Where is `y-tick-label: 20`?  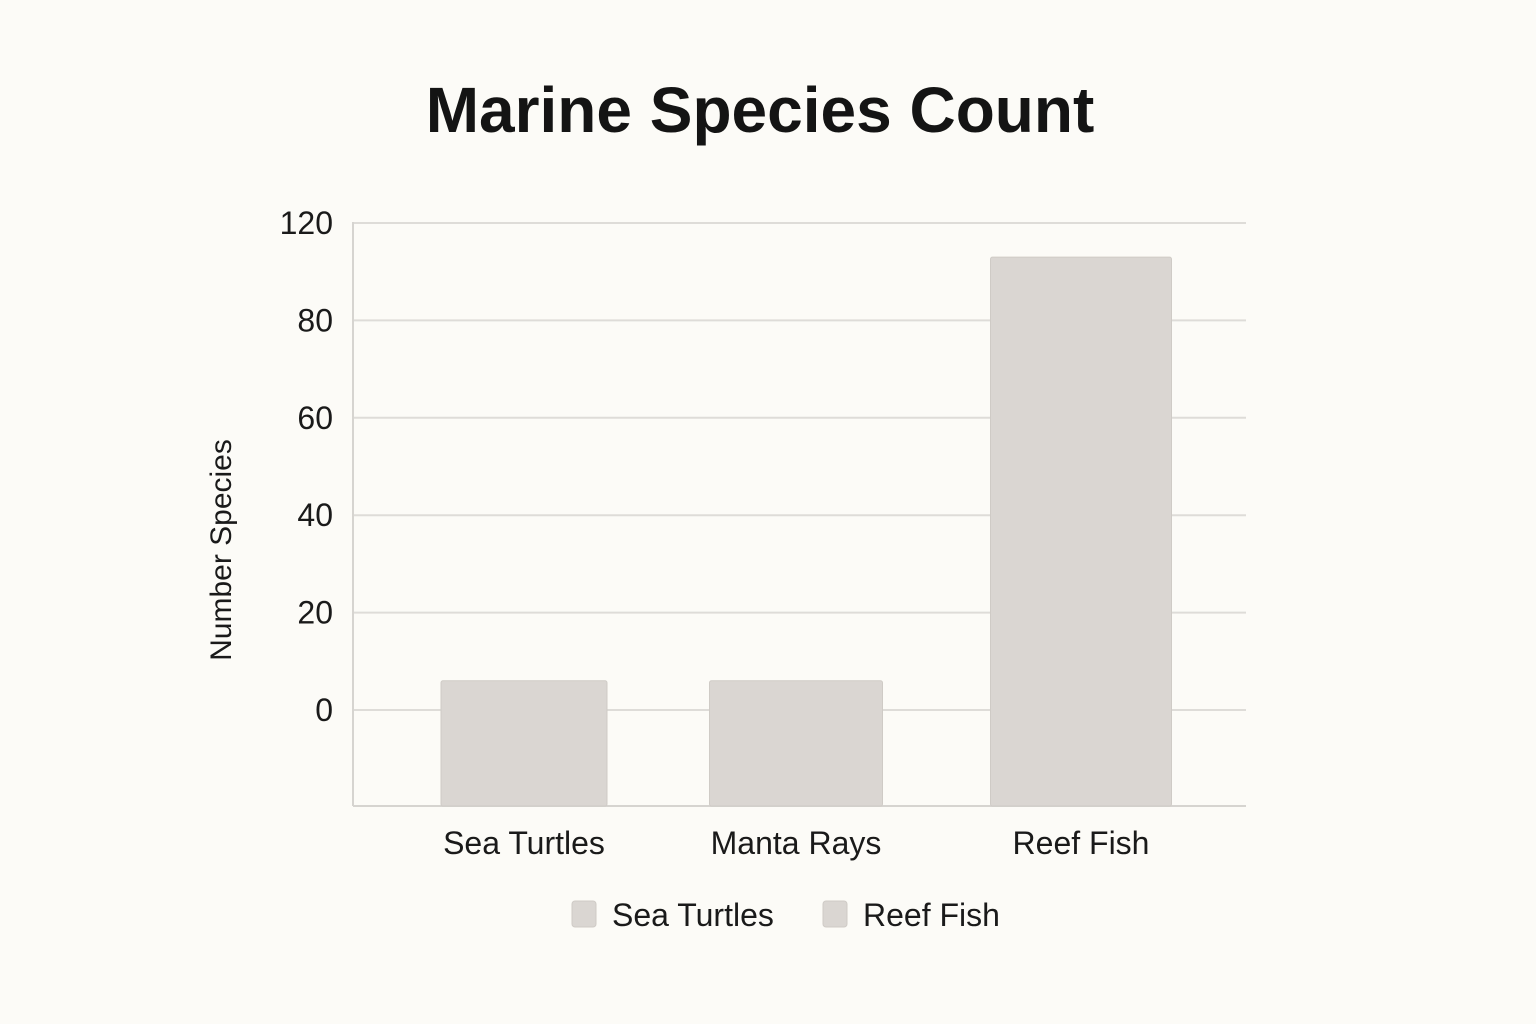
y-tick-label: 20 is located at coordinates (315, 613).